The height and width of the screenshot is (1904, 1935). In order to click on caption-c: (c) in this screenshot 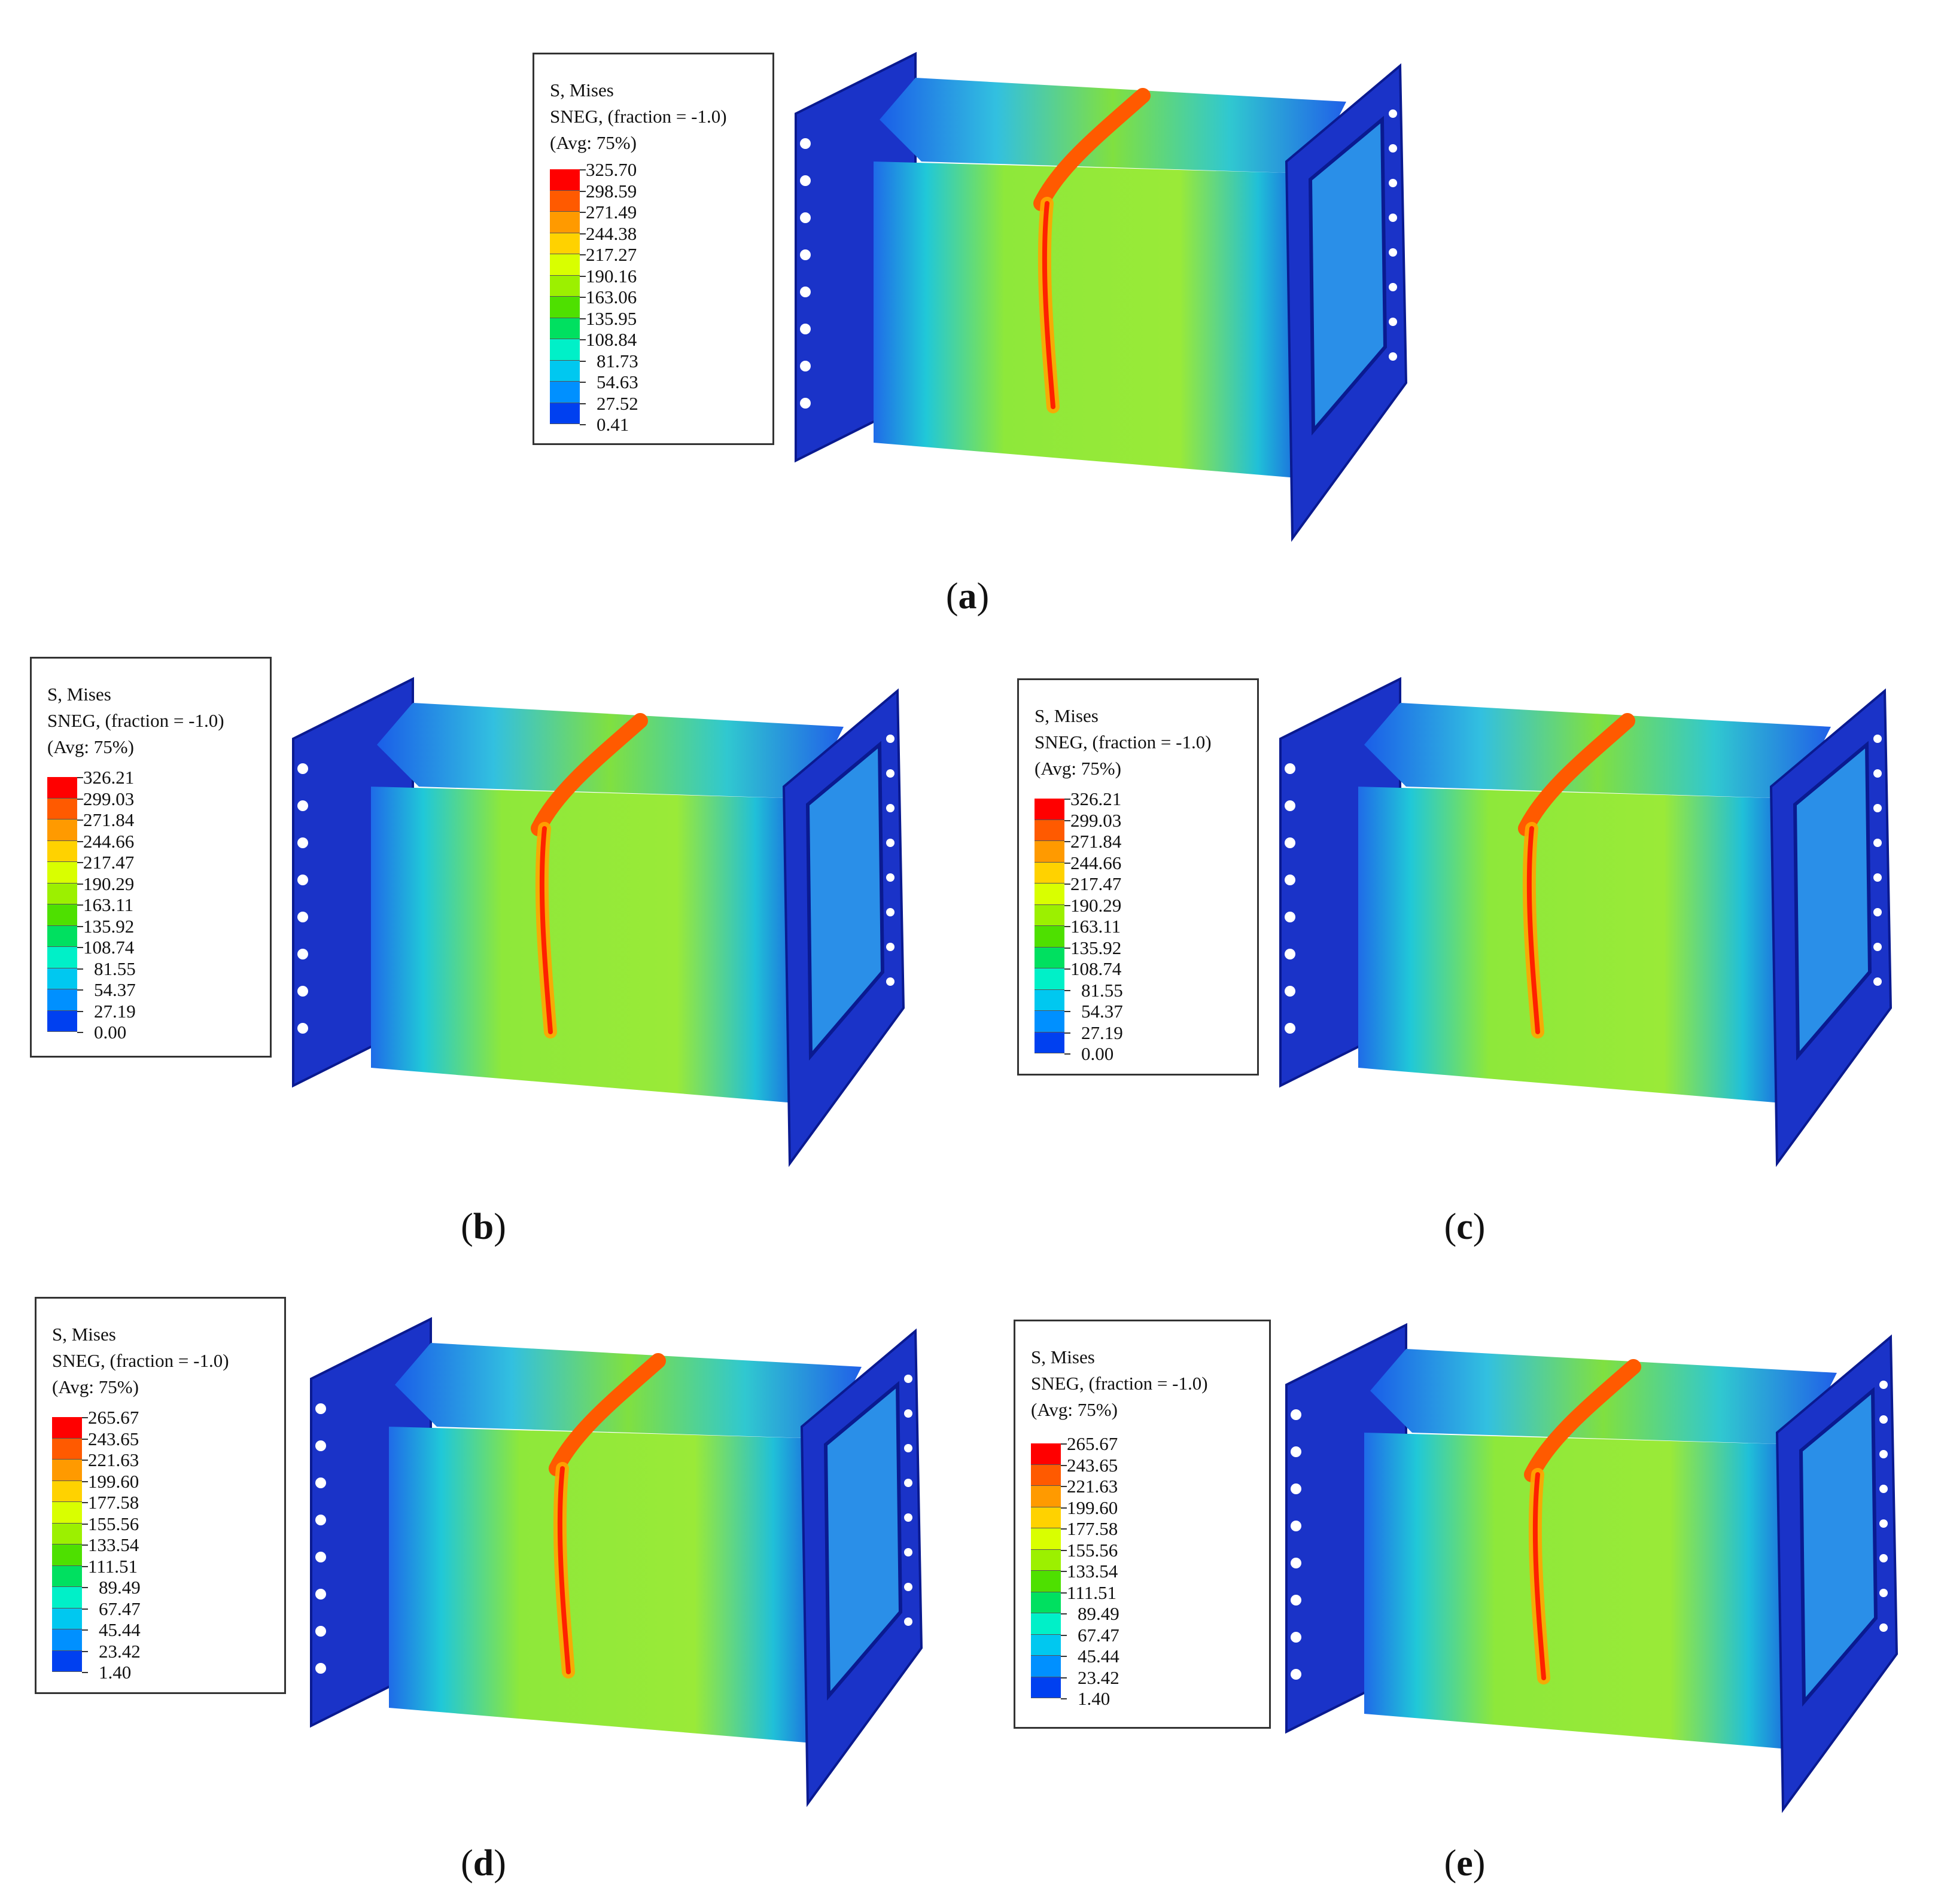, I will do `click(1465, 1227)`.